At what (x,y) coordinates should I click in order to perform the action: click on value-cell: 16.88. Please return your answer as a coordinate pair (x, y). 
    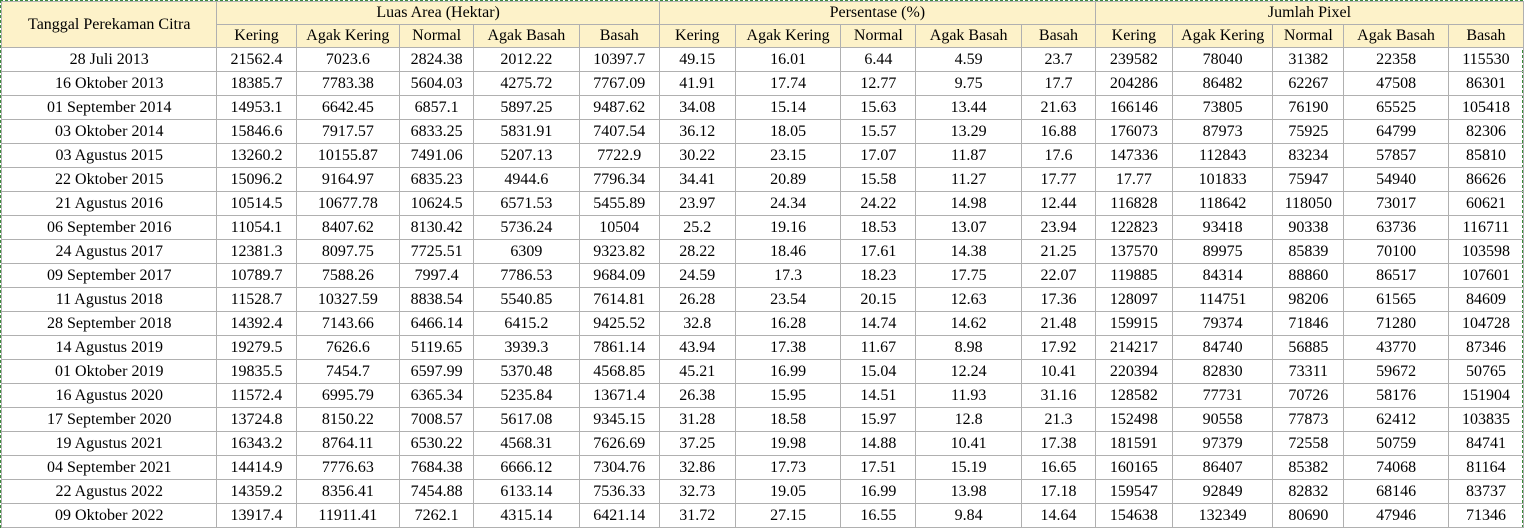
    Looking at the image, I should click on (1058, 131).